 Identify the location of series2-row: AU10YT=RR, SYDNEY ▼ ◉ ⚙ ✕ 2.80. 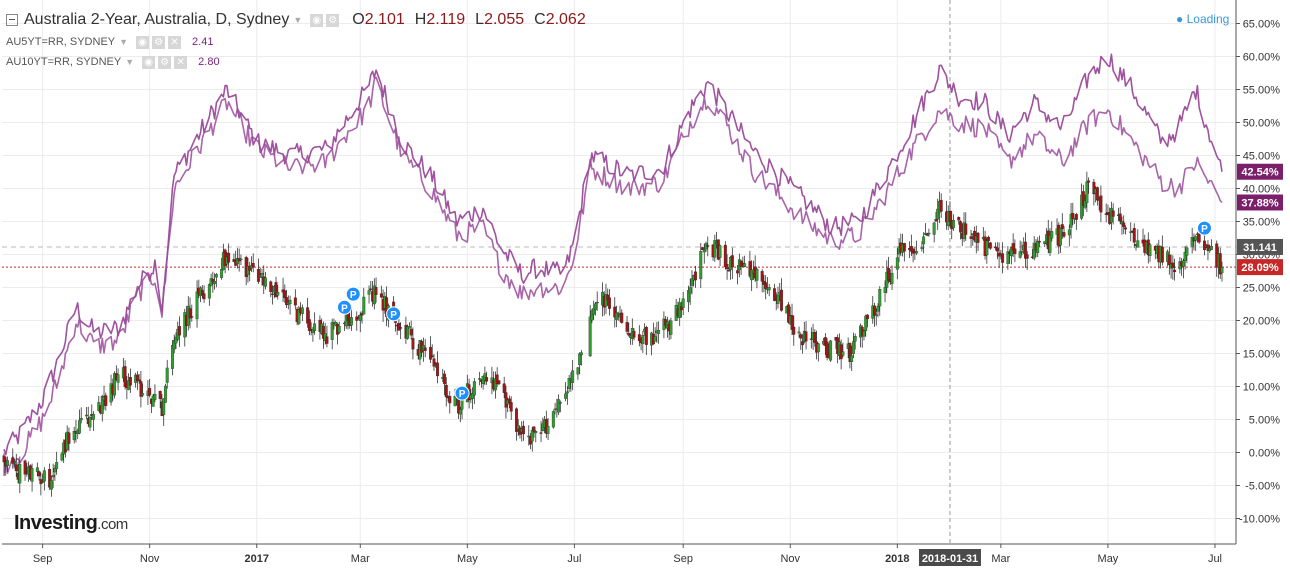
(296, 62).